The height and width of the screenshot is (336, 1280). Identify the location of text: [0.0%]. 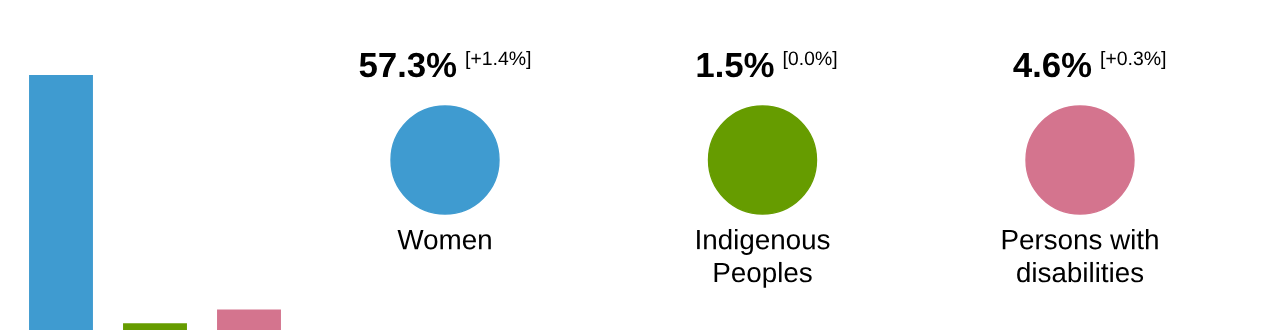
(810, 60).